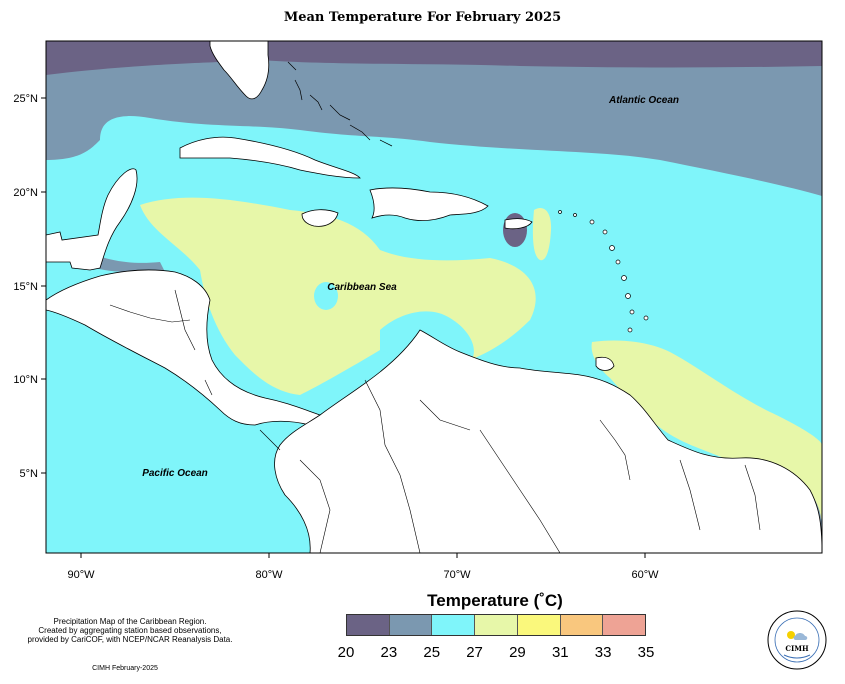  Describe the element at coordinates (125, 668) in the screenshot. I see `credit-text: CIMH February-2025` at that location.